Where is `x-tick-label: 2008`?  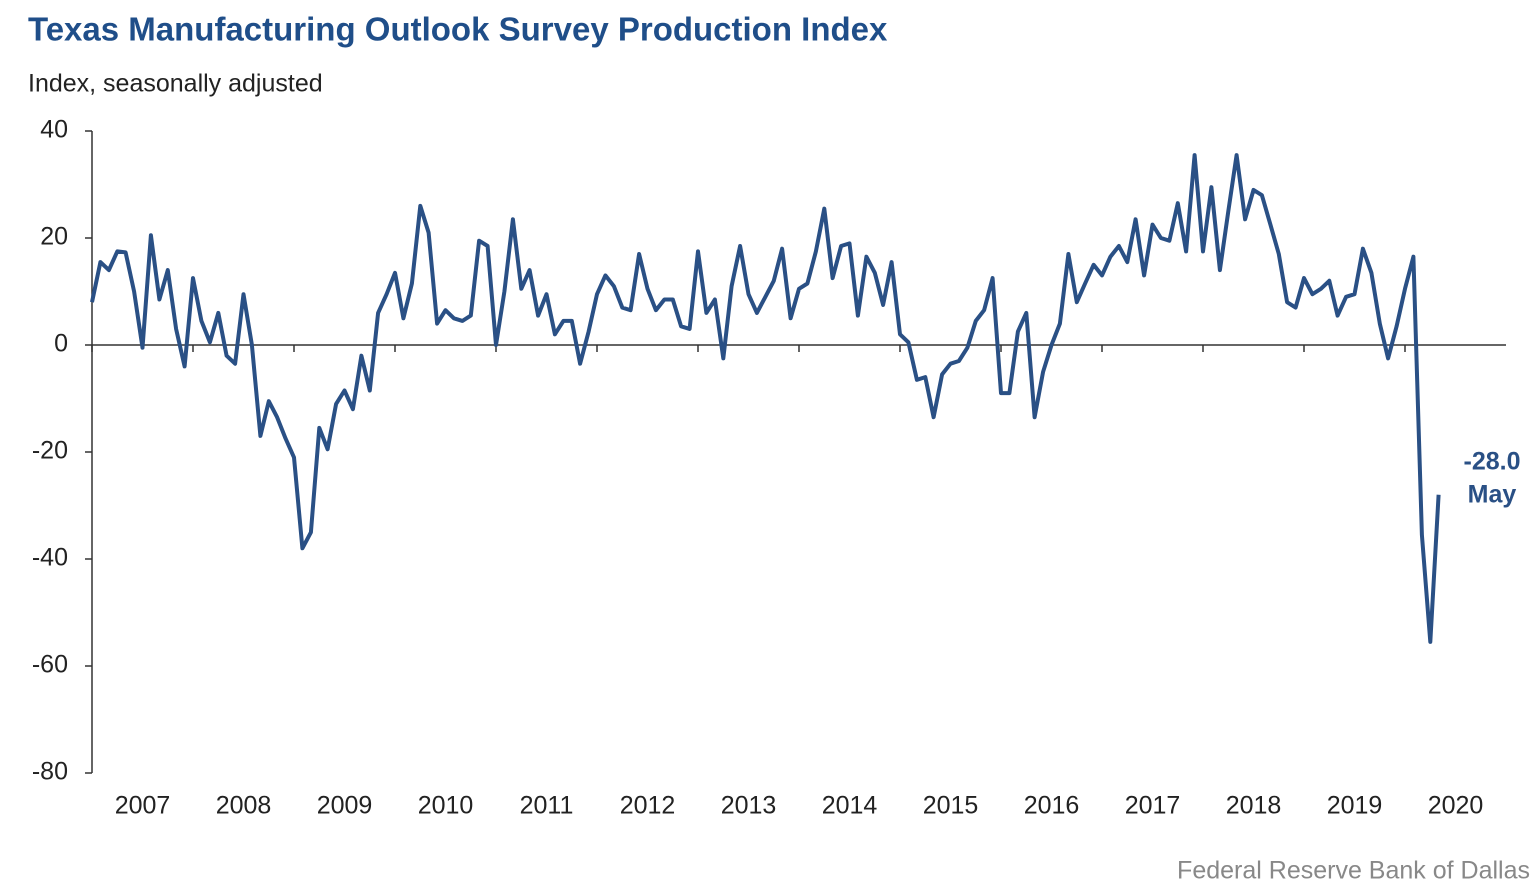 x-tick-label: 2008 is located at coordinates (244, 806).